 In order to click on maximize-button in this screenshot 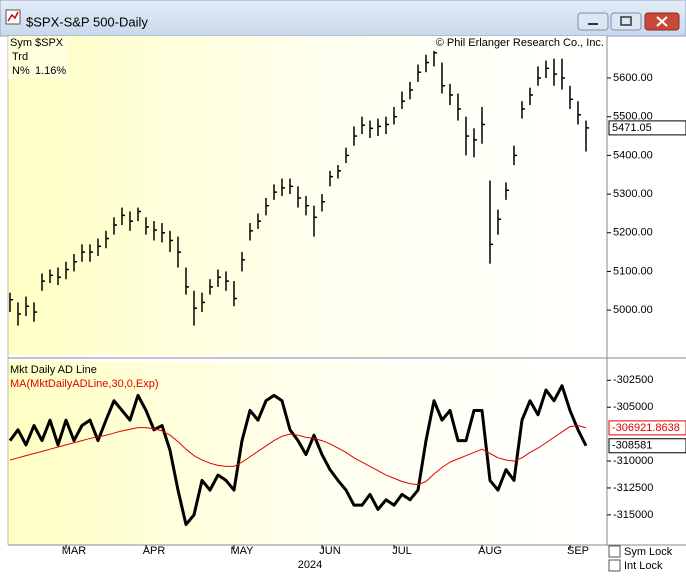, I will do `click(626, 21)`.